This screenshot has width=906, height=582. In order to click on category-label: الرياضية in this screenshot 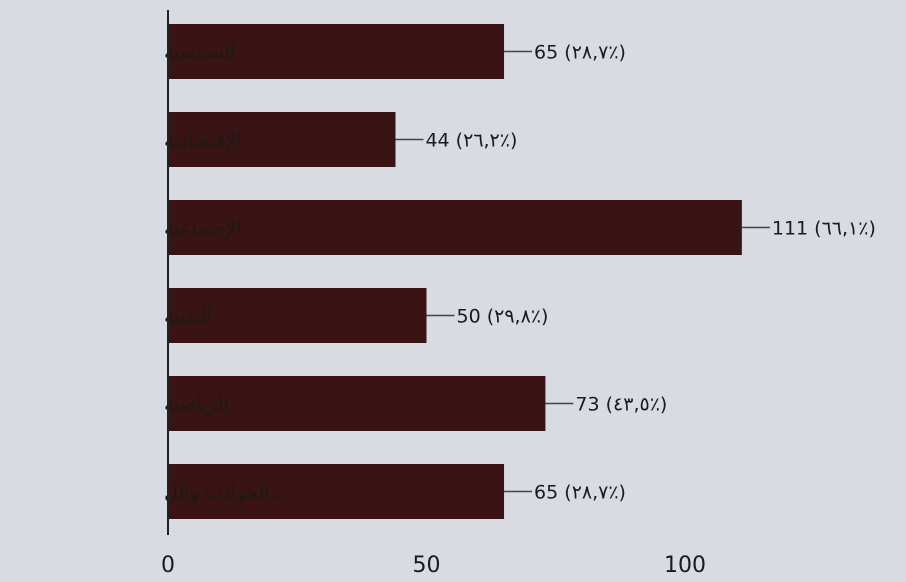, I will do `click(196, 405)`.